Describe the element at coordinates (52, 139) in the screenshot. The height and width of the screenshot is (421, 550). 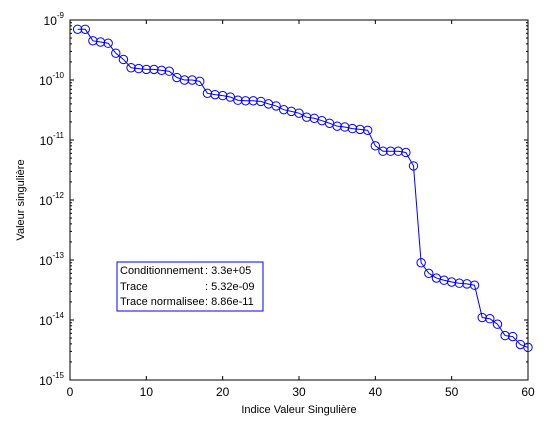
I see `y-tick-label: 10-11` at that location.